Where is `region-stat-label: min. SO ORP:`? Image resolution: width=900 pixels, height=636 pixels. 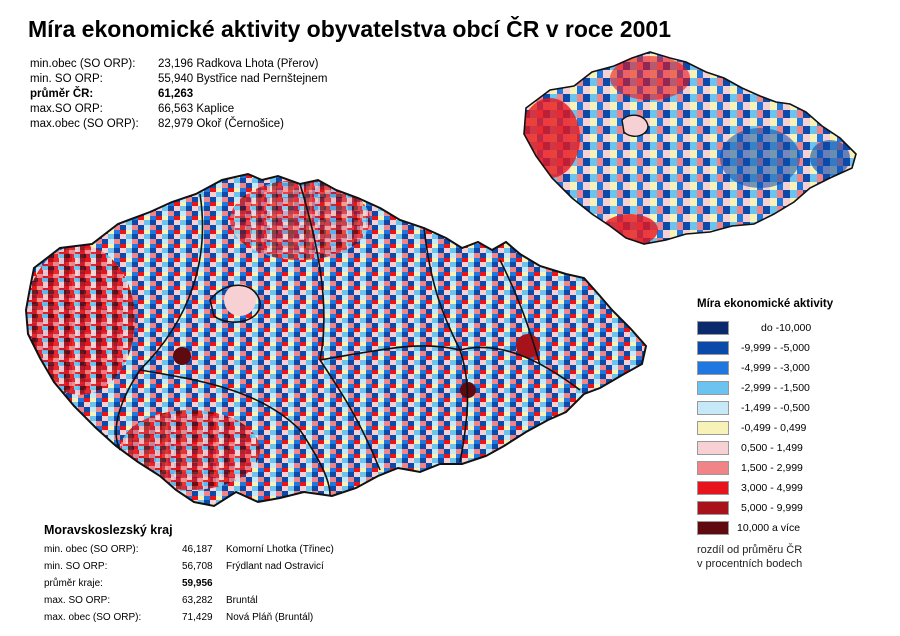
region-stat-label: min. SO ORP: is located at coordinates (76, 566).